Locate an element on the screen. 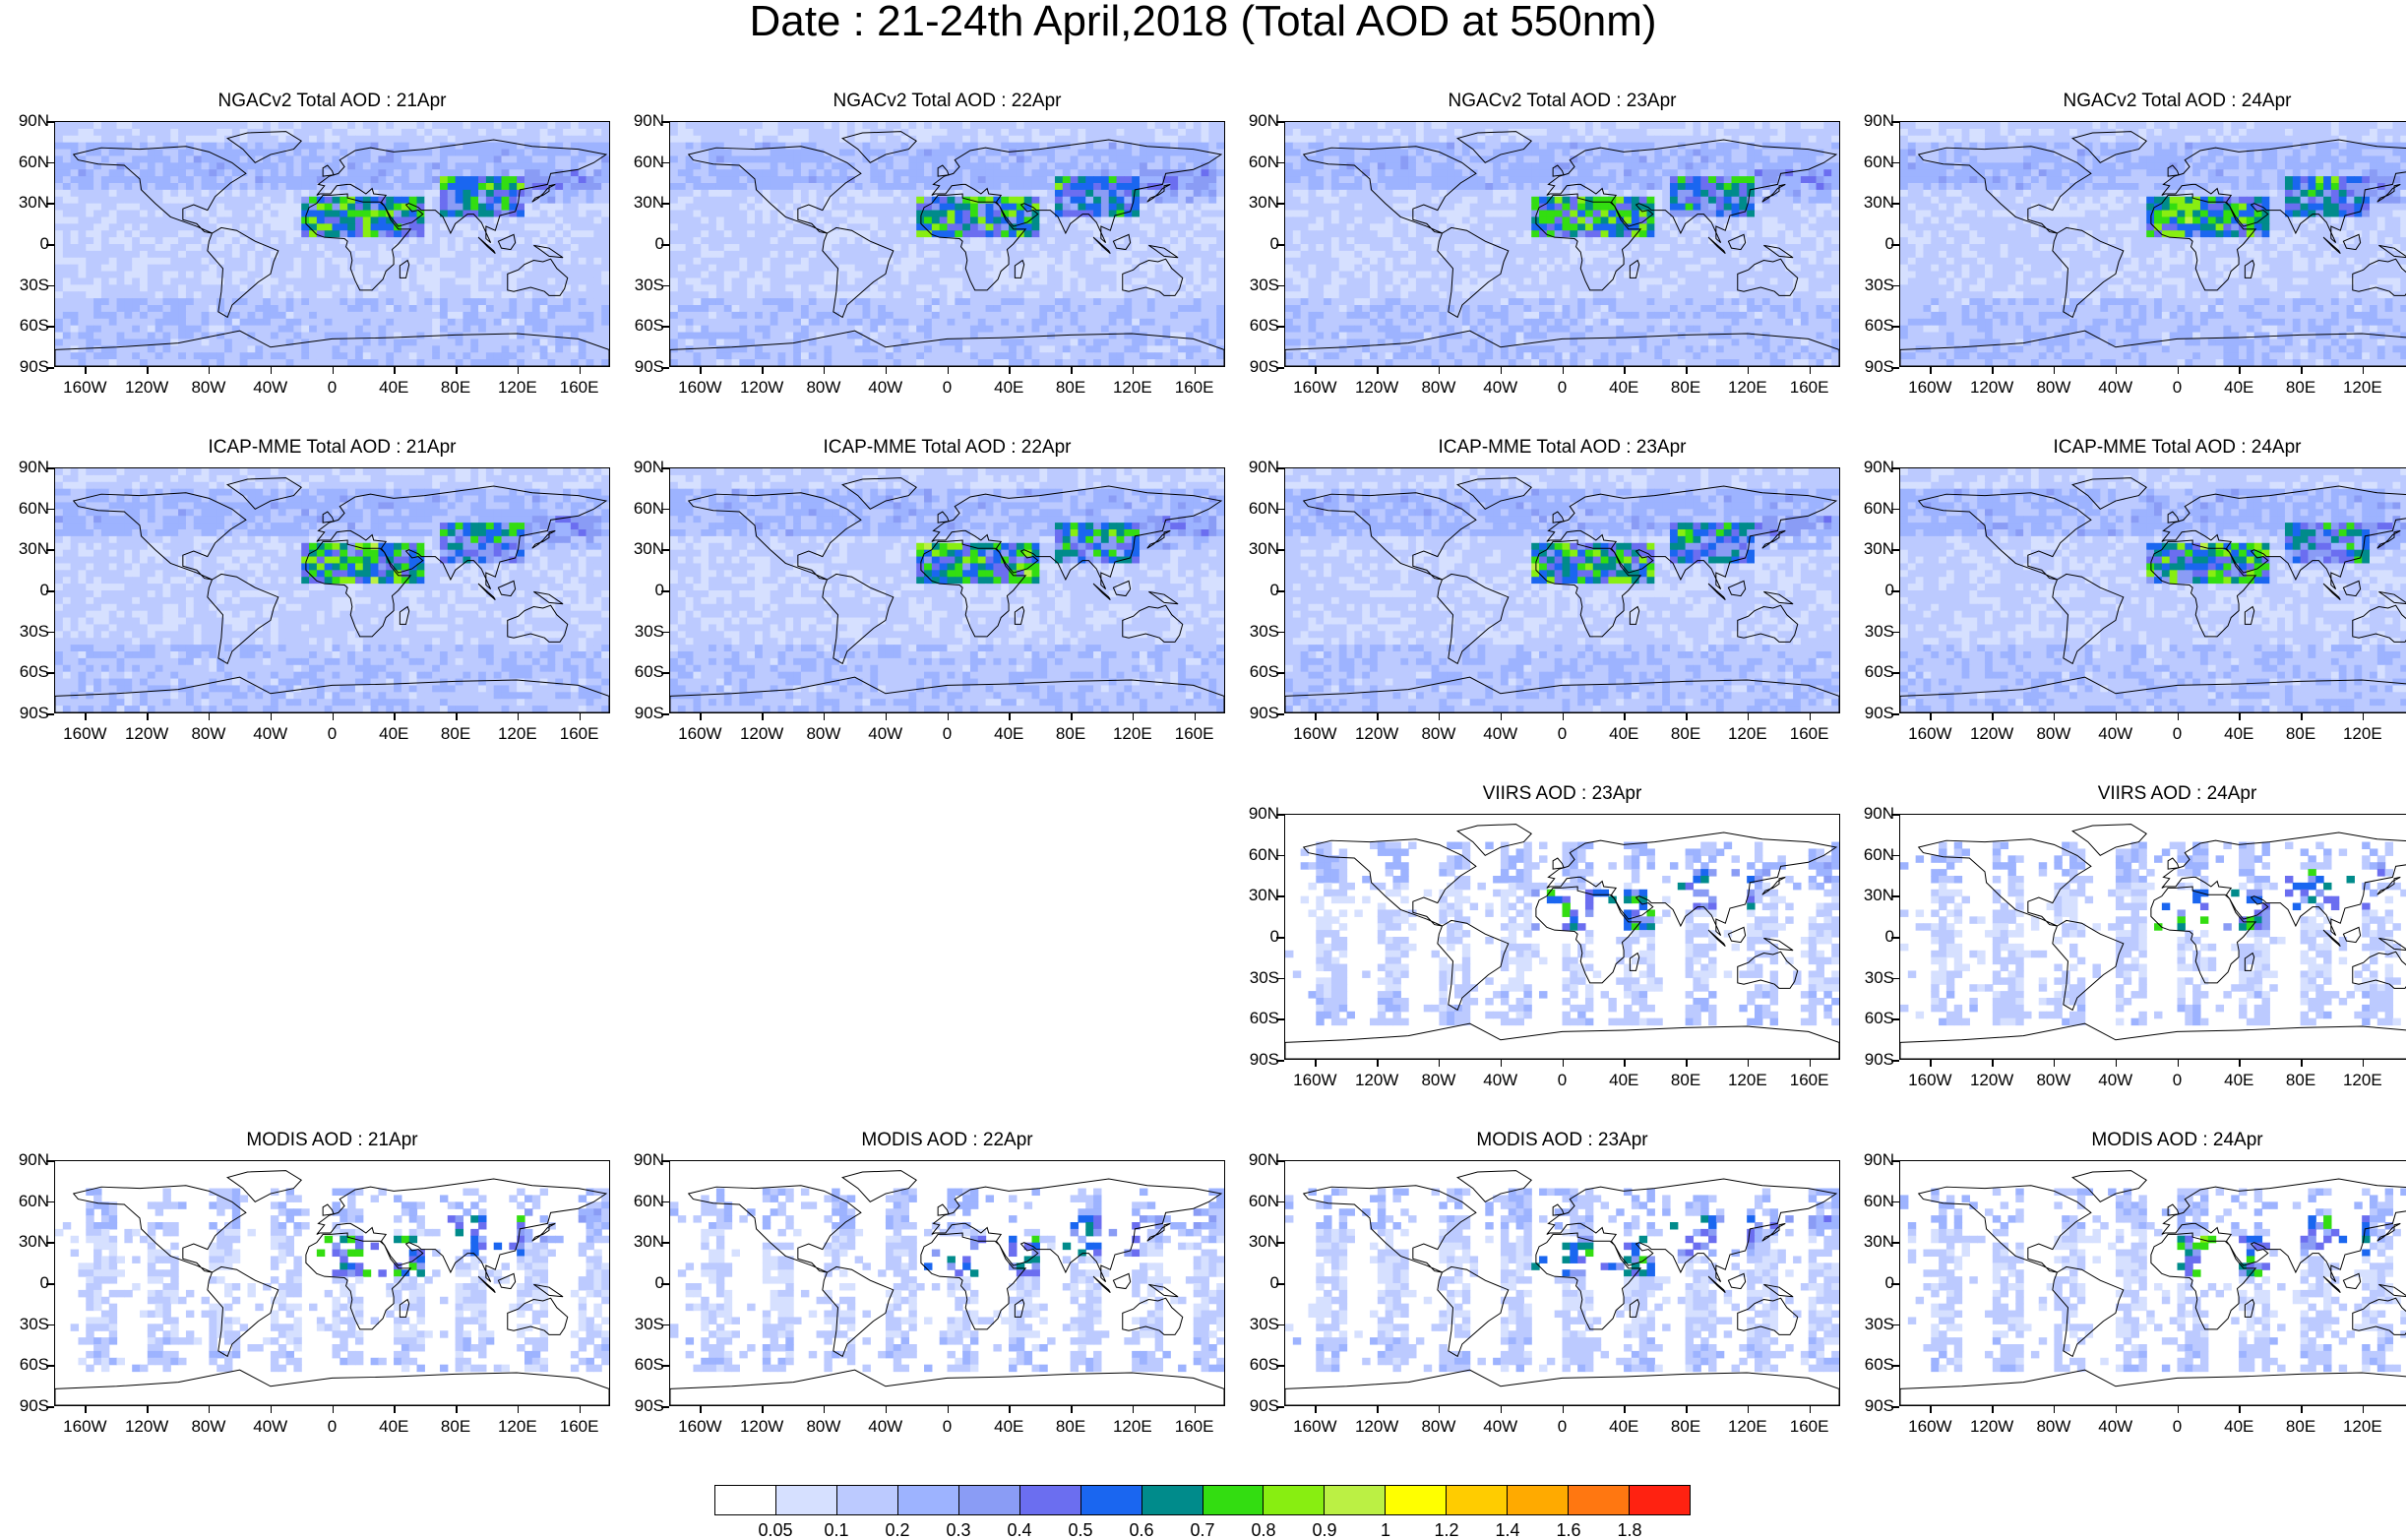 This screenshot has width=2406, height=1540. colorbar-label: 0.05 is located at coordinates (775, 1530).